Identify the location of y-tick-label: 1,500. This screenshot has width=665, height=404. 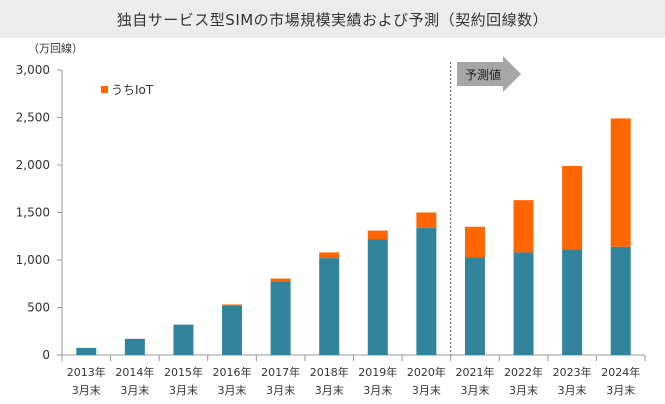
(33, 213).